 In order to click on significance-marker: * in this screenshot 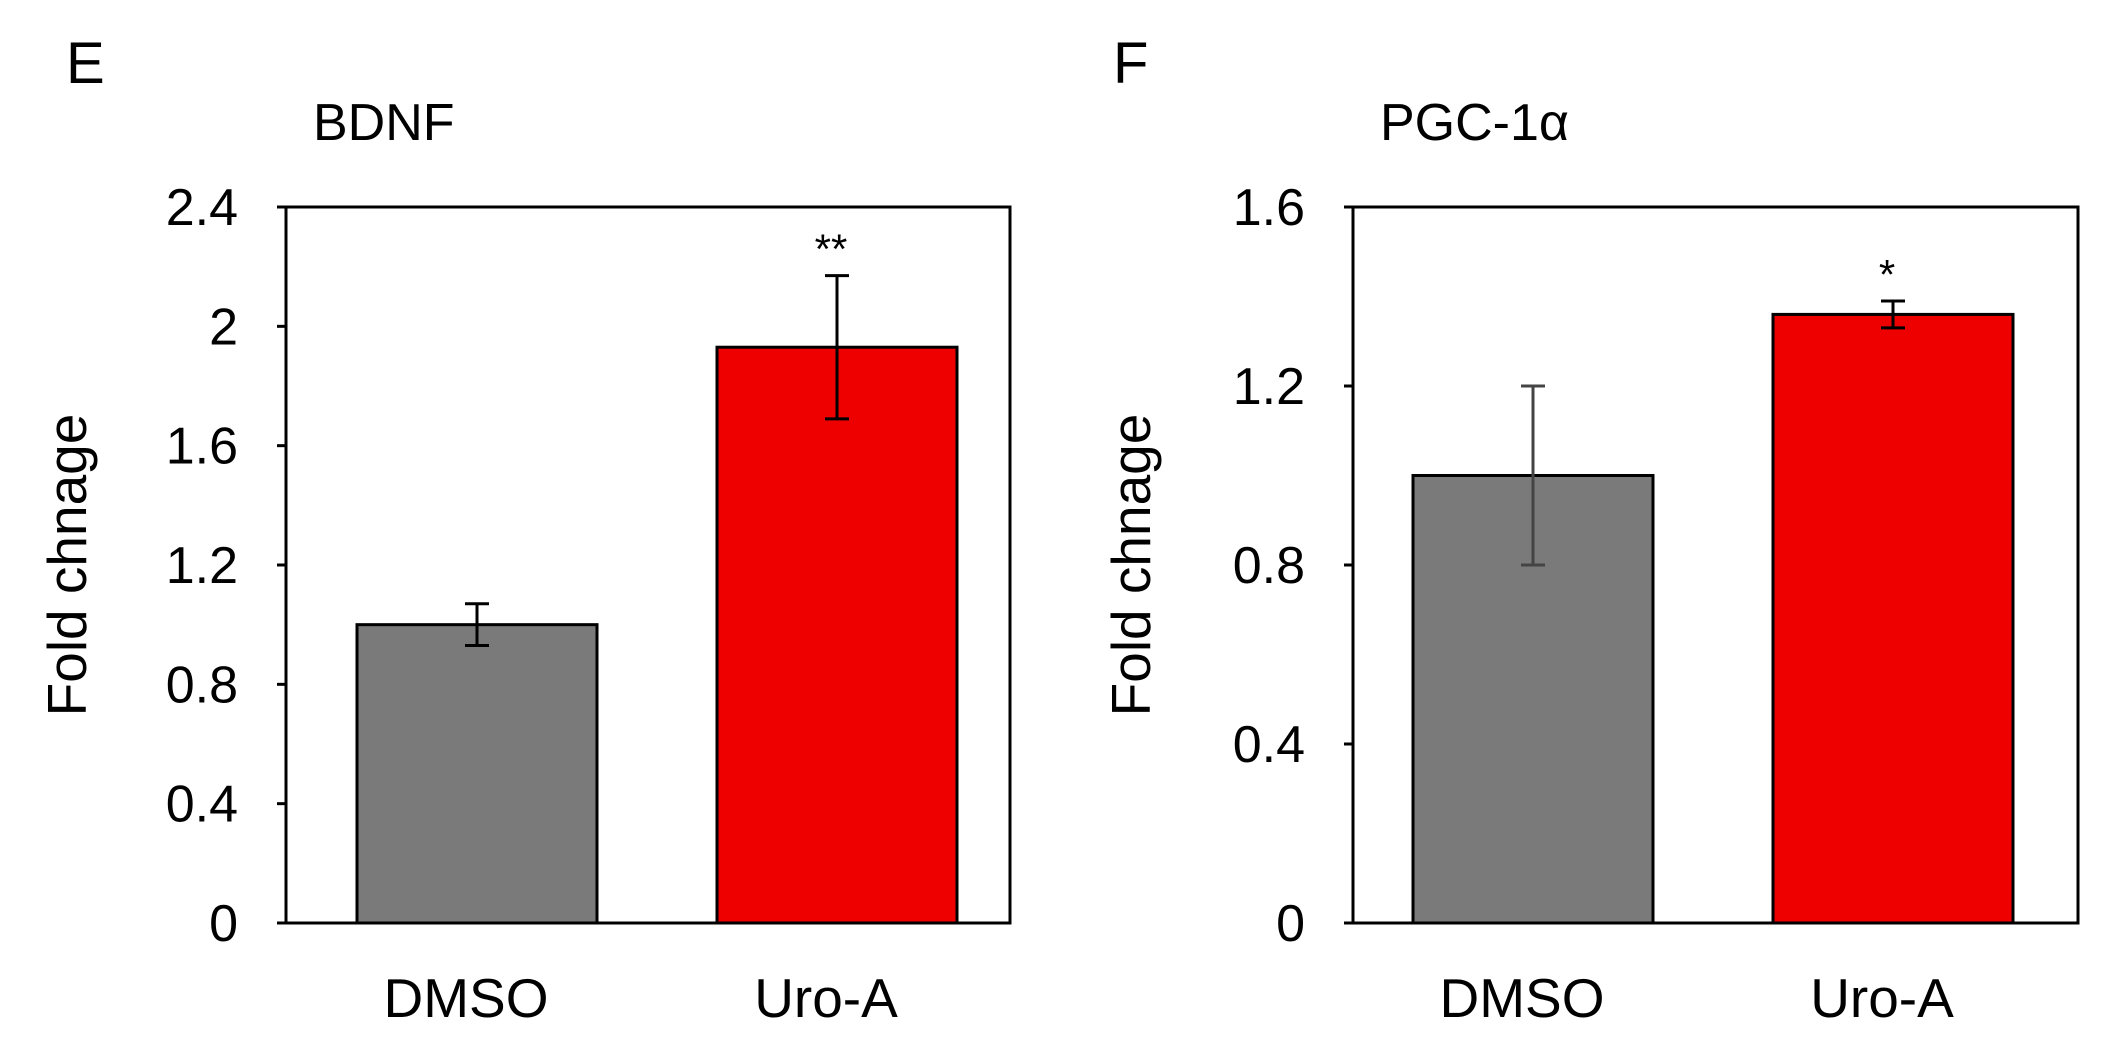, I will do `click(1887, 274)`.